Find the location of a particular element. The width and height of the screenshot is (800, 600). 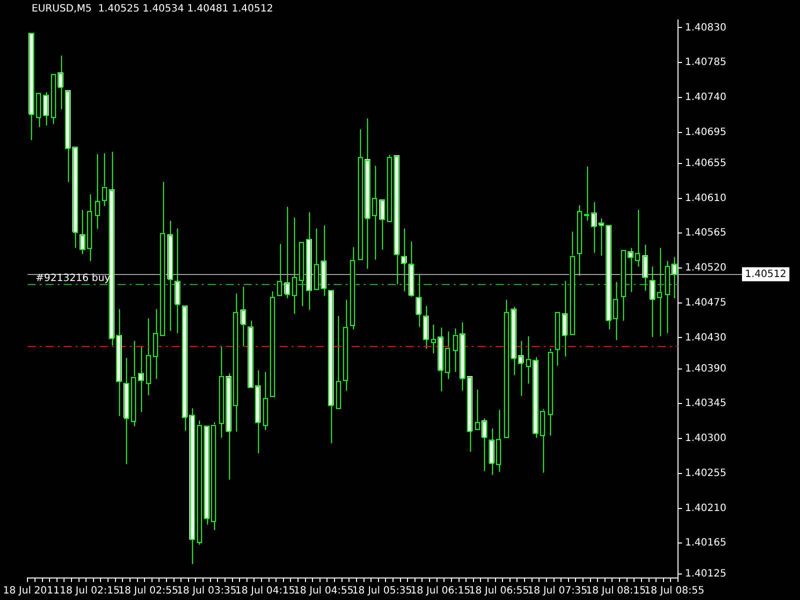

x-tick-label: 18 Jul 04:15 is located at coordinates (265, 591).